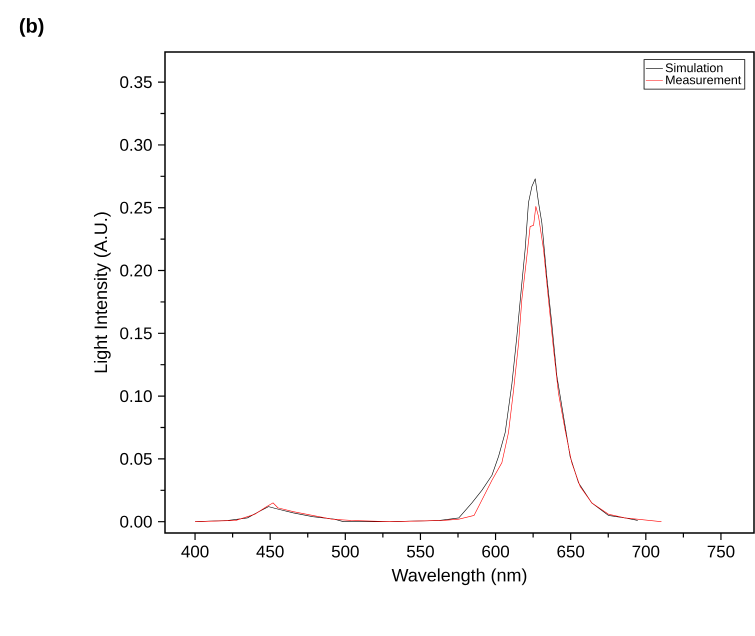 The width and height of the screenshot is (755, 636). I want to click on y-tick-label: 0.10, so click(136, 396).